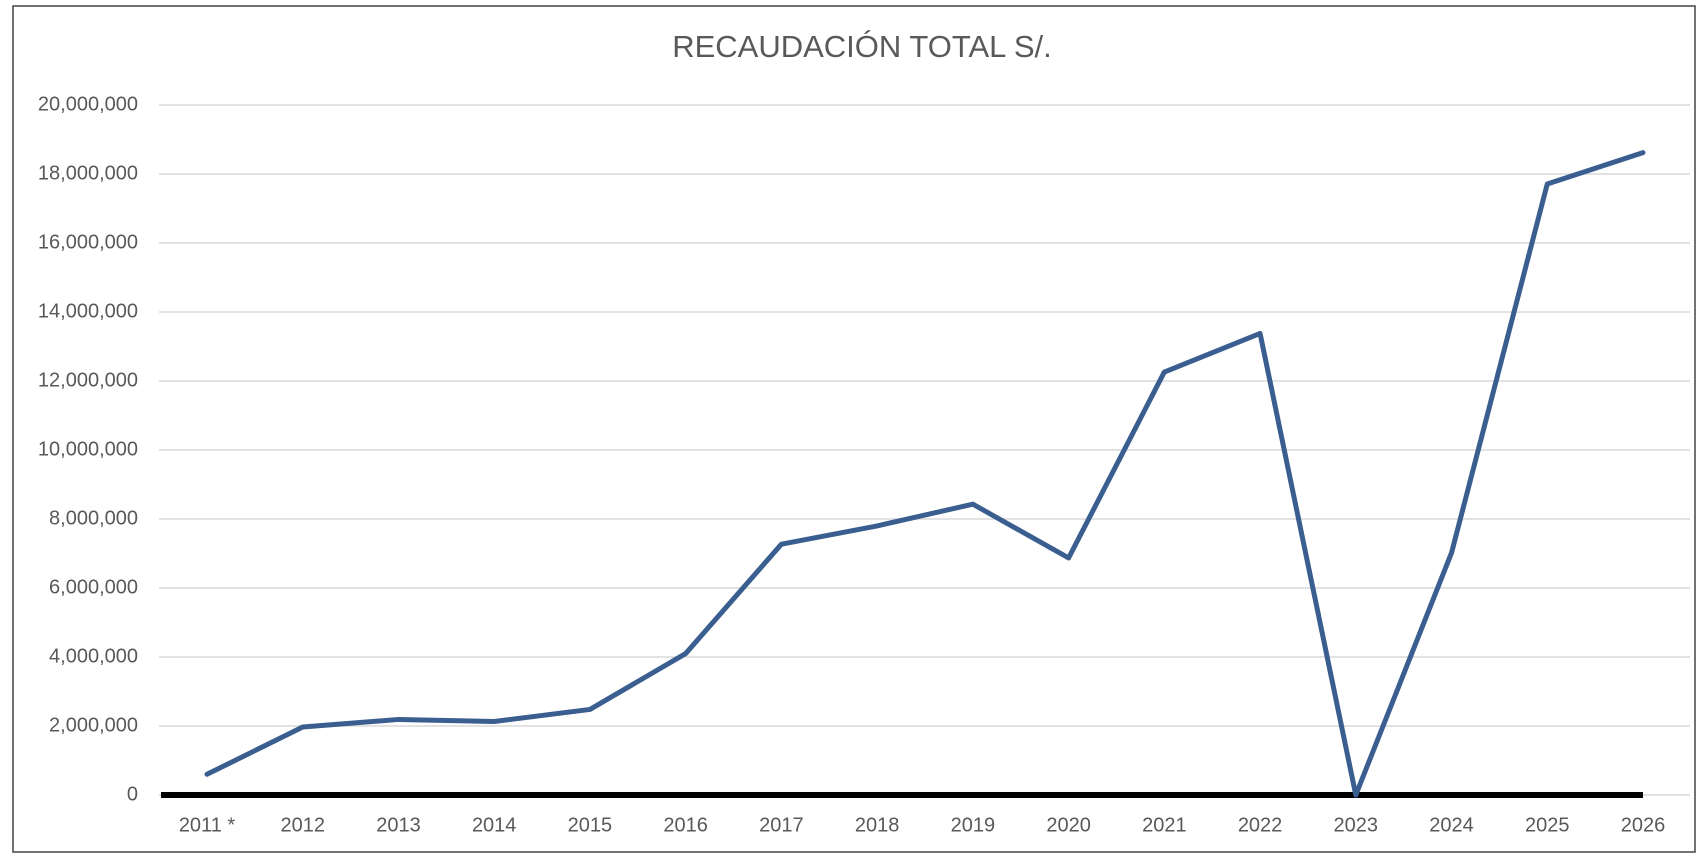 The width and height of the screenshot is (1696, 858). Describe the element at coordinates (1068, 825) in the screenshot. I see `x-tick-label: 2020` at that location.